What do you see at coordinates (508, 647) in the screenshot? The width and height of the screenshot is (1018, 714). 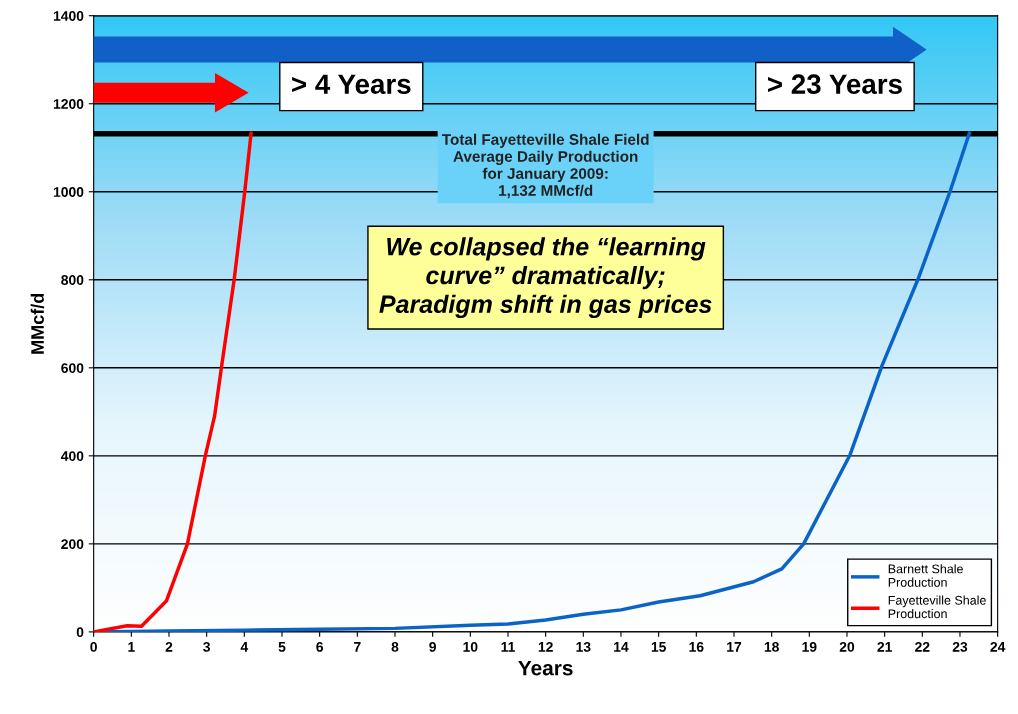 I see `x-tick-label: 11` at bounding box center [508, 647].